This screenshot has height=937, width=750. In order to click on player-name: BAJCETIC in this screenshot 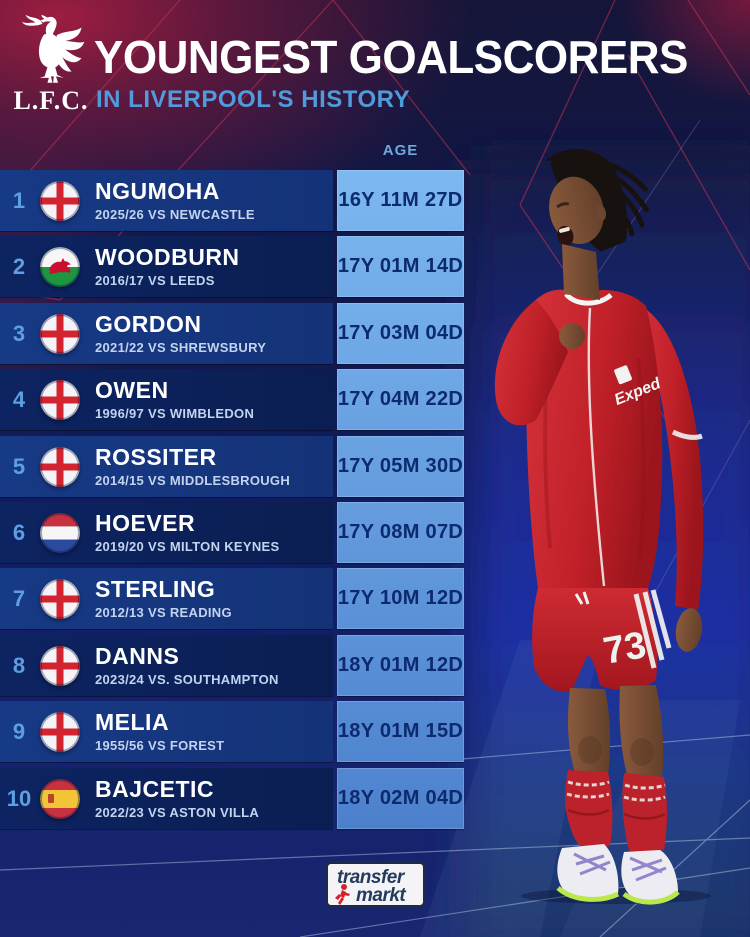, I will do `click(155, 789)`.